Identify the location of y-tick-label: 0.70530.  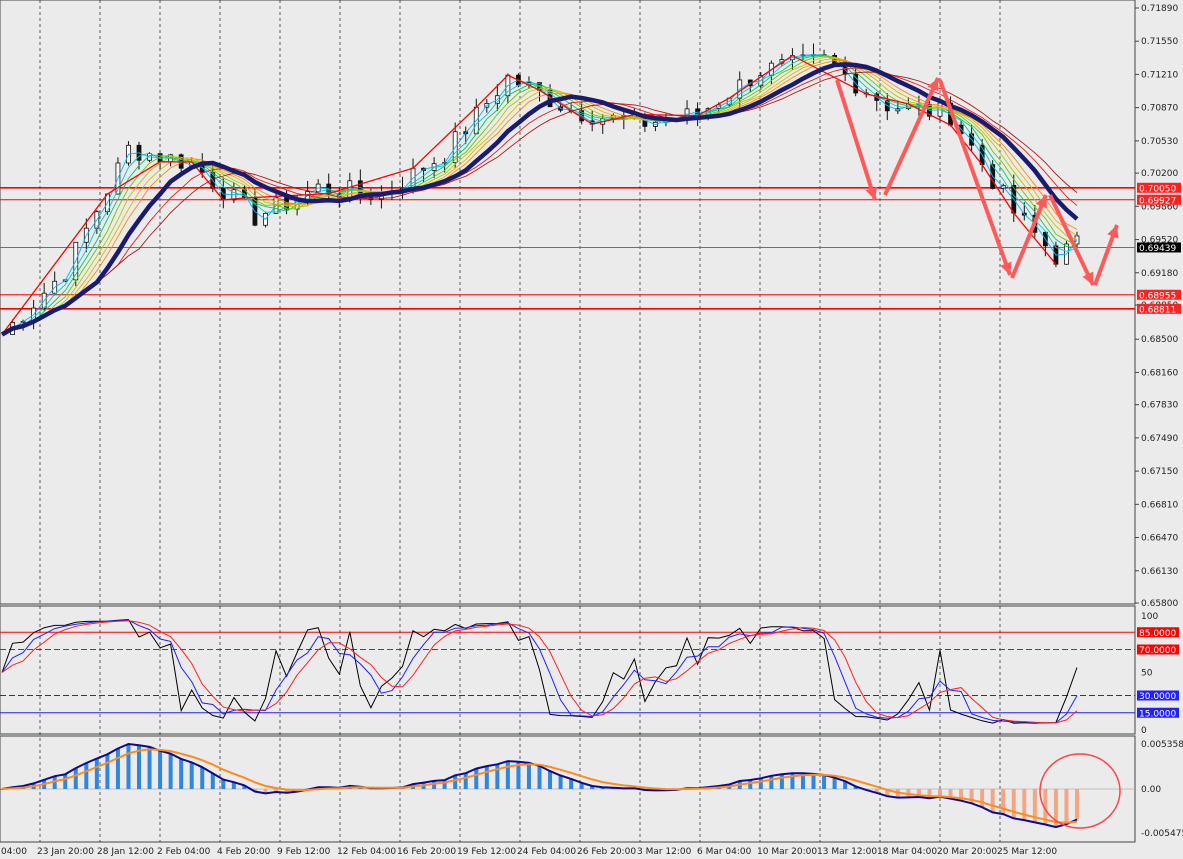
(1159, 142).